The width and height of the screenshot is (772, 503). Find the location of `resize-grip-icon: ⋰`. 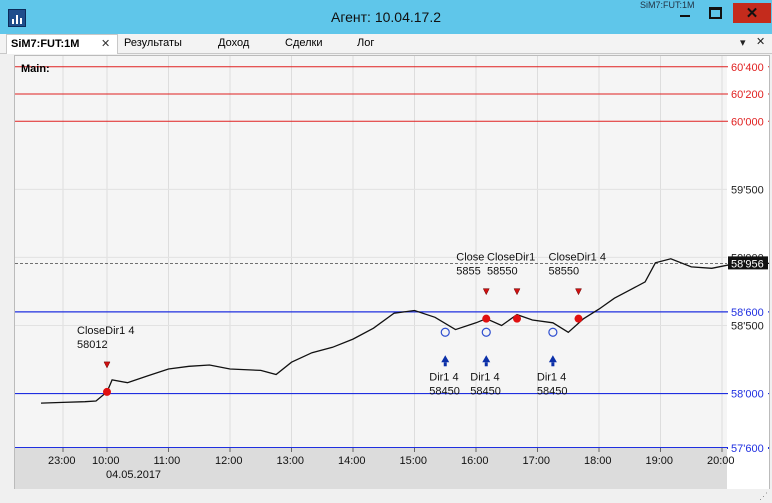

resize-grip-icon: ⋰ is located at coordinates (763, 496).